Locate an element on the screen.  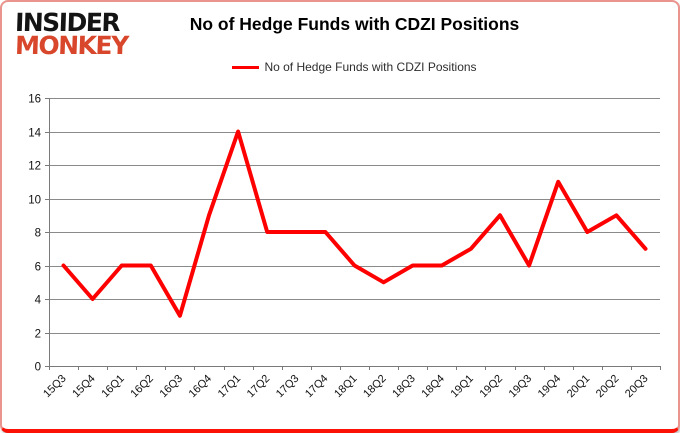
svg-text: 18Q1 is located at coordinates (346, 387).